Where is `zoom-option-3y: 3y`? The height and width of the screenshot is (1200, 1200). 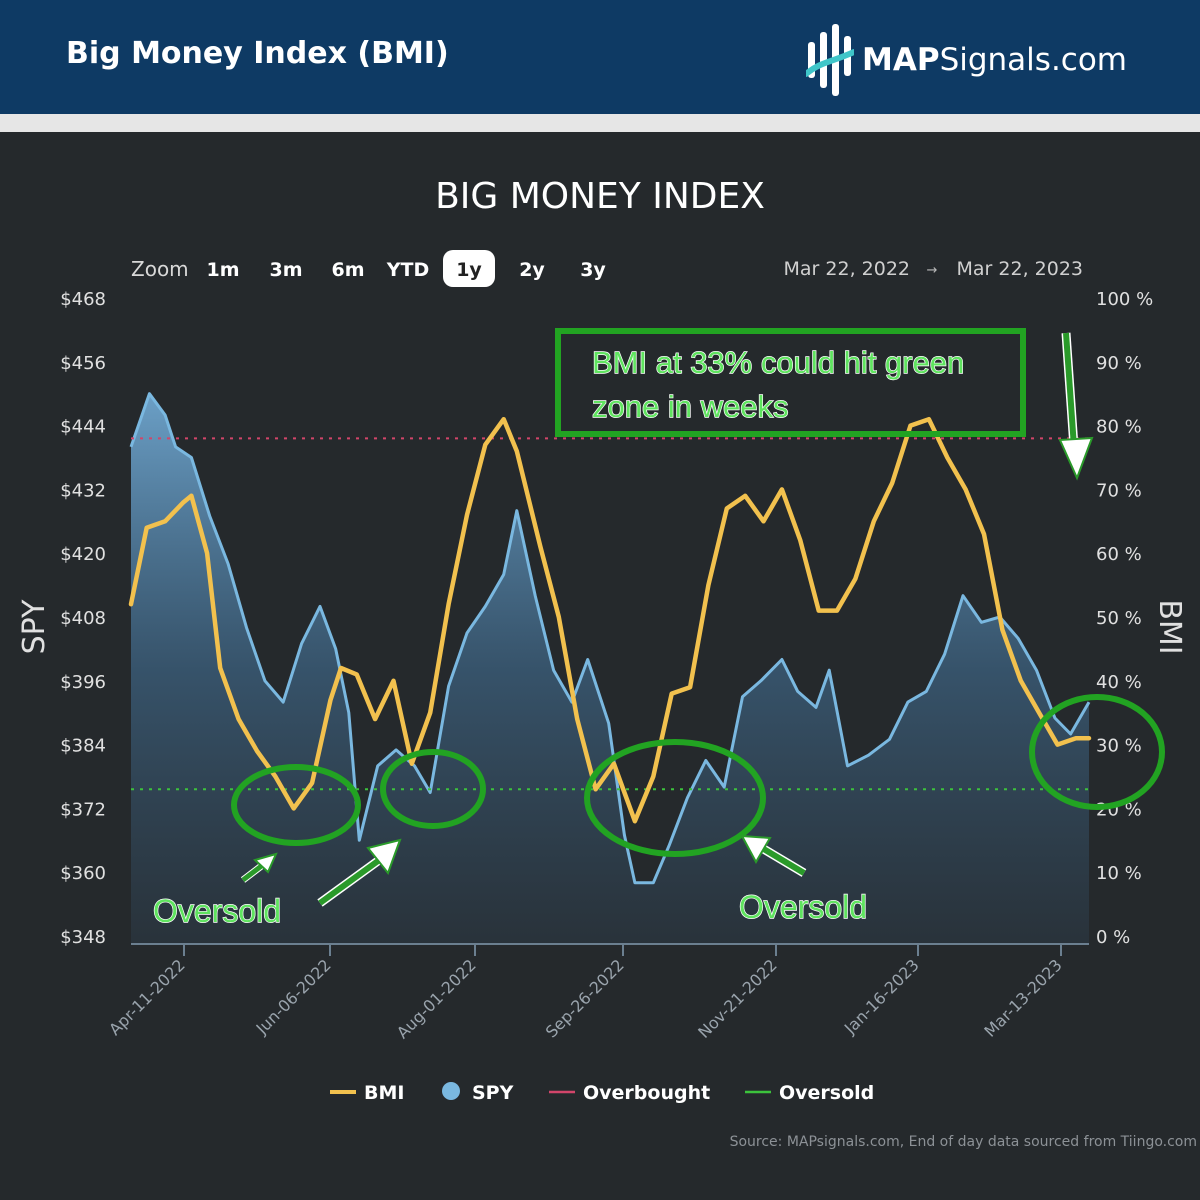
zoom-option-3y: 3y is located at coordinates (593, 270).